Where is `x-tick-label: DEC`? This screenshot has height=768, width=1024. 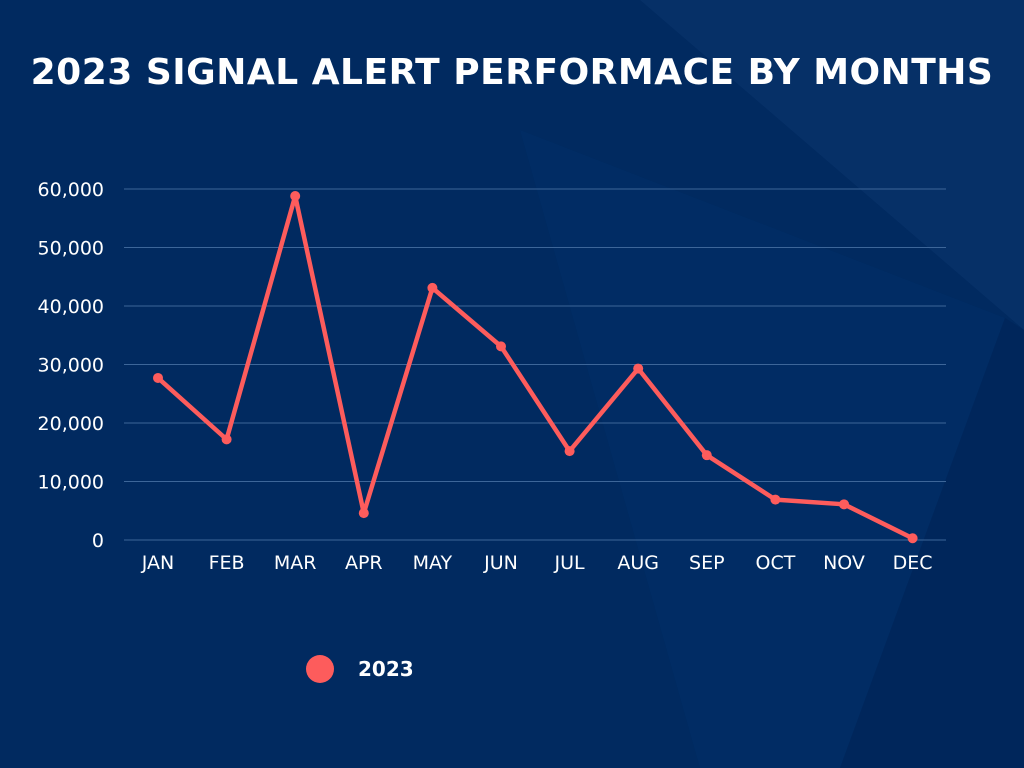 x-tick-label: DEC is located at coordinates (913, 563).